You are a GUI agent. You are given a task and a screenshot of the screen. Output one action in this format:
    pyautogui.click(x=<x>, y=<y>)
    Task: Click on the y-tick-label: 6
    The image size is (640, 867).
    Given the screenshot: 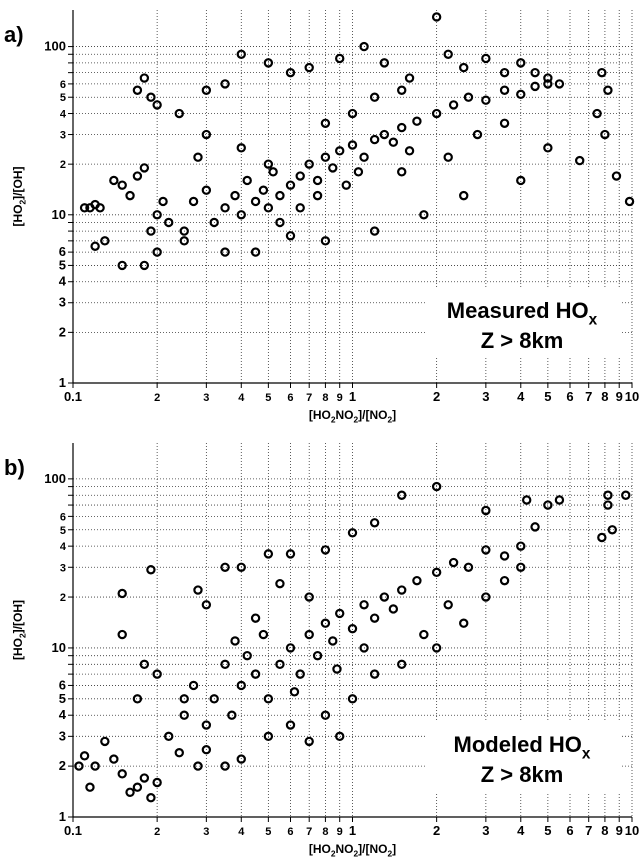 What is the action you would take?
    pyautogui.click(x=62, y=684)
    